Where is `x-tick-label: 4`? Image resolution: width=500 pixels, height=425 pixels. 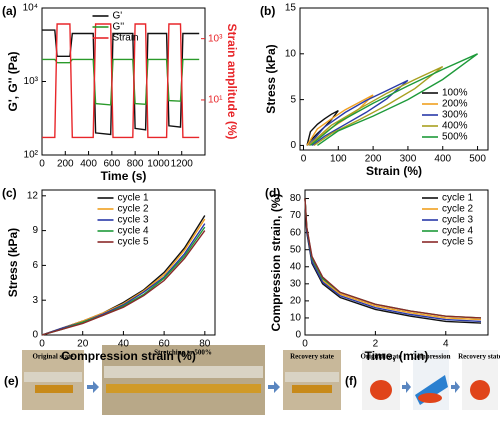 x-tick-label: 4 is located at coordinates (446, 344).